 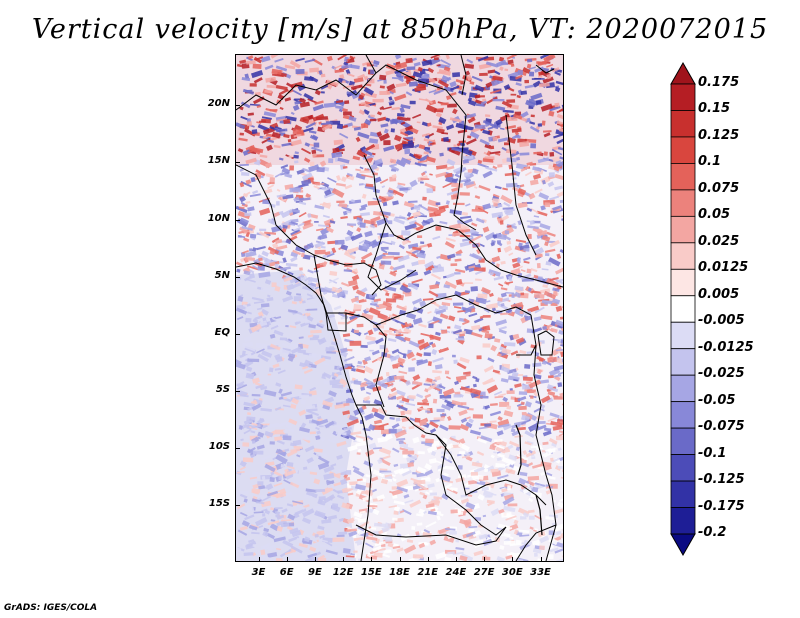 I want to click on country-border, so click(x=371, y=64).